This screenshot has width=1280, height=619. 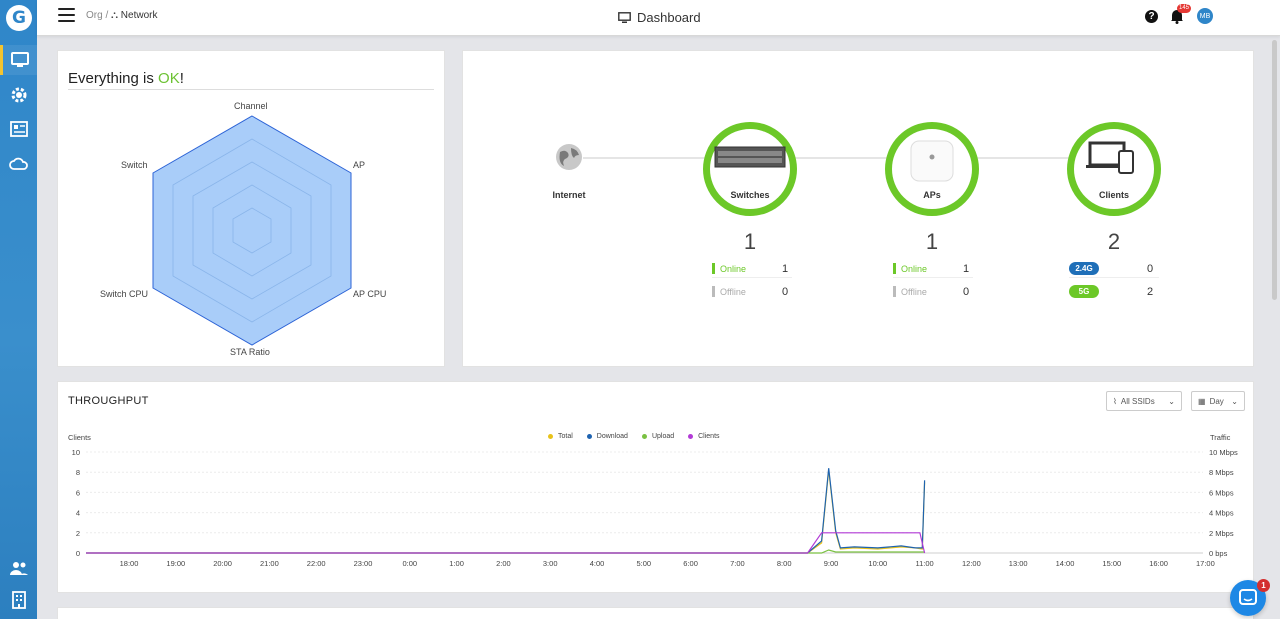 I want to click on switch-icon, so click(x=750, y=157).